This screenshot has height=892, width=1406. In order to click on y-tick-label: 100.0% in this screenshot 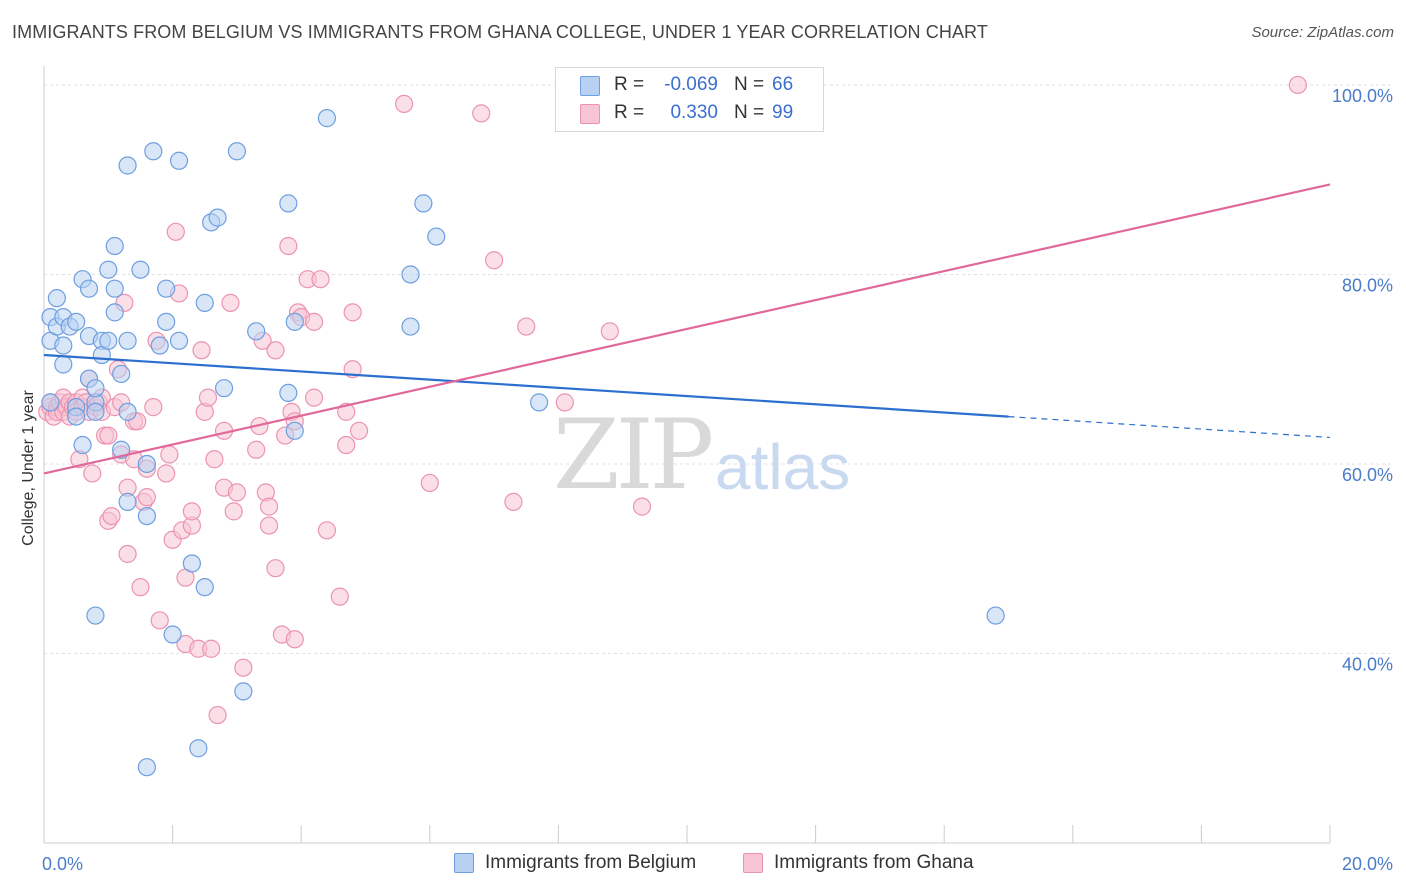, I will do `click(1362, 96)`.